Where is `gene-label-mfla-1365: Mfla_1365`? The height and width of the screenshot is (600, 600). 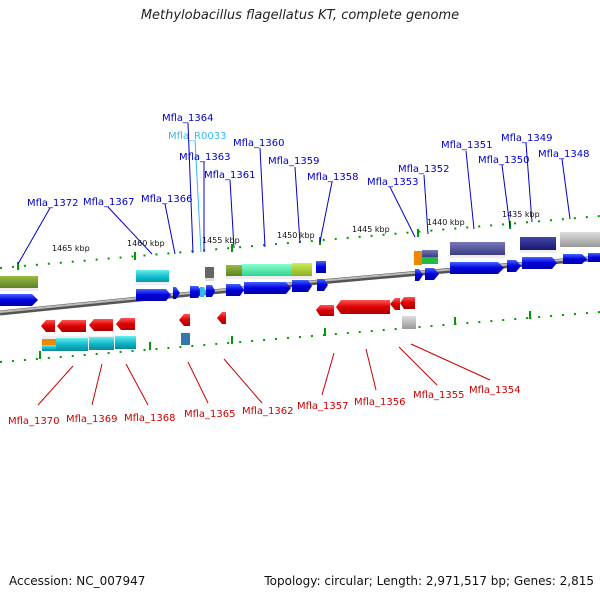
gene-label-mfla-1365: Mfla_1365 is located at coordinates (210, 414).